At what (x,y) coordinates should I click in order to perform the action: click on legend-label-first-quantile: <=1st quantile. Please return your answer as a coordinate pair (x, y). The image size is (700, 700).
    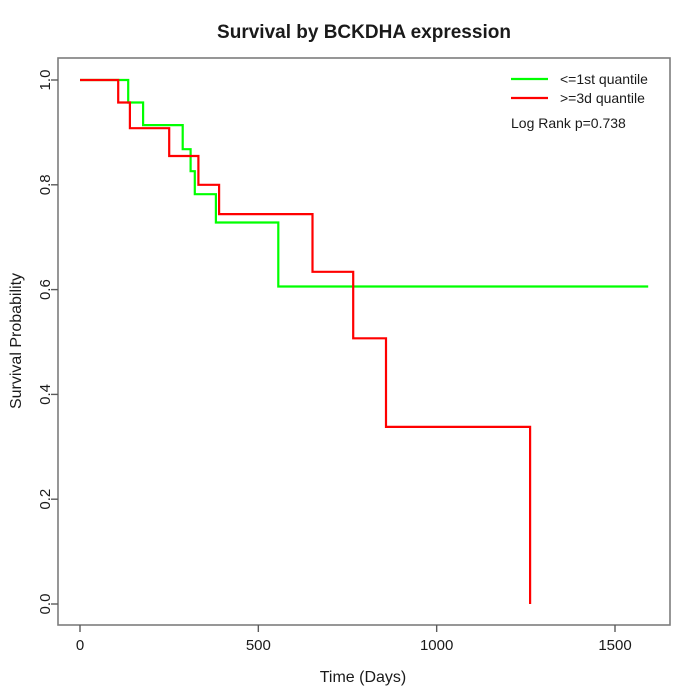
    Looking at the image, I should click on (604, 79).